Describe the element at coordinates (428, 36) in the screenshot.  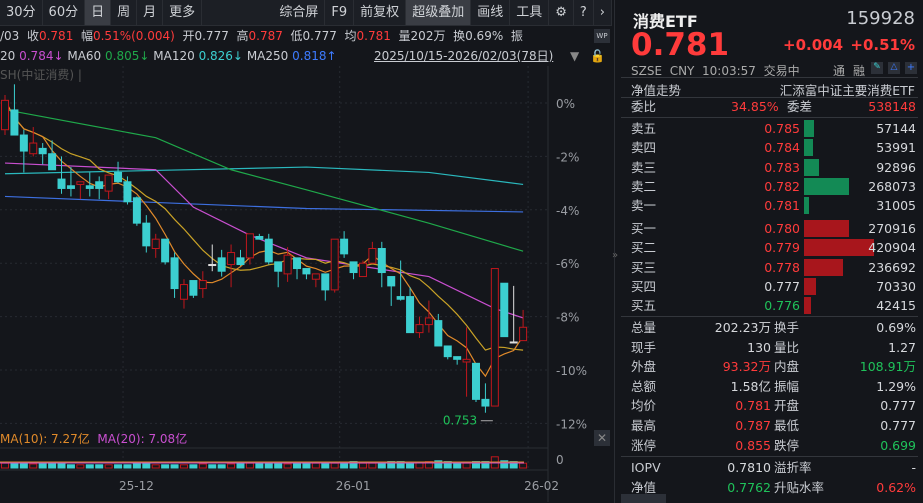
I see `vol-value: 202万` at that location.